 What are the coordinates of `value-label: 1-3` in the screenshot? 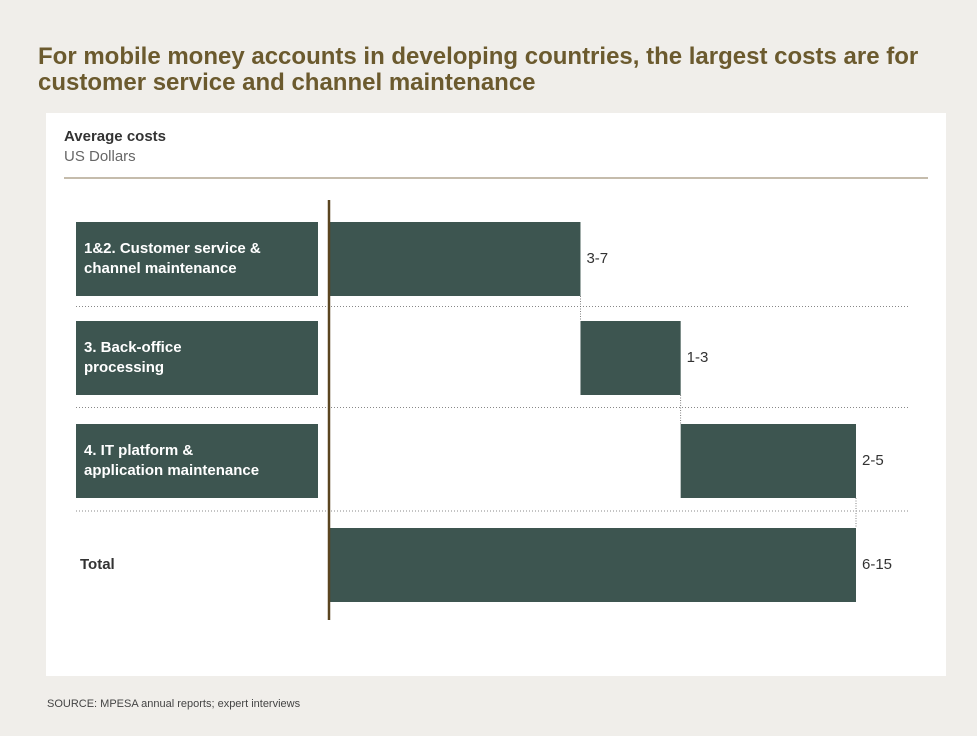 It's located at (698, 357).